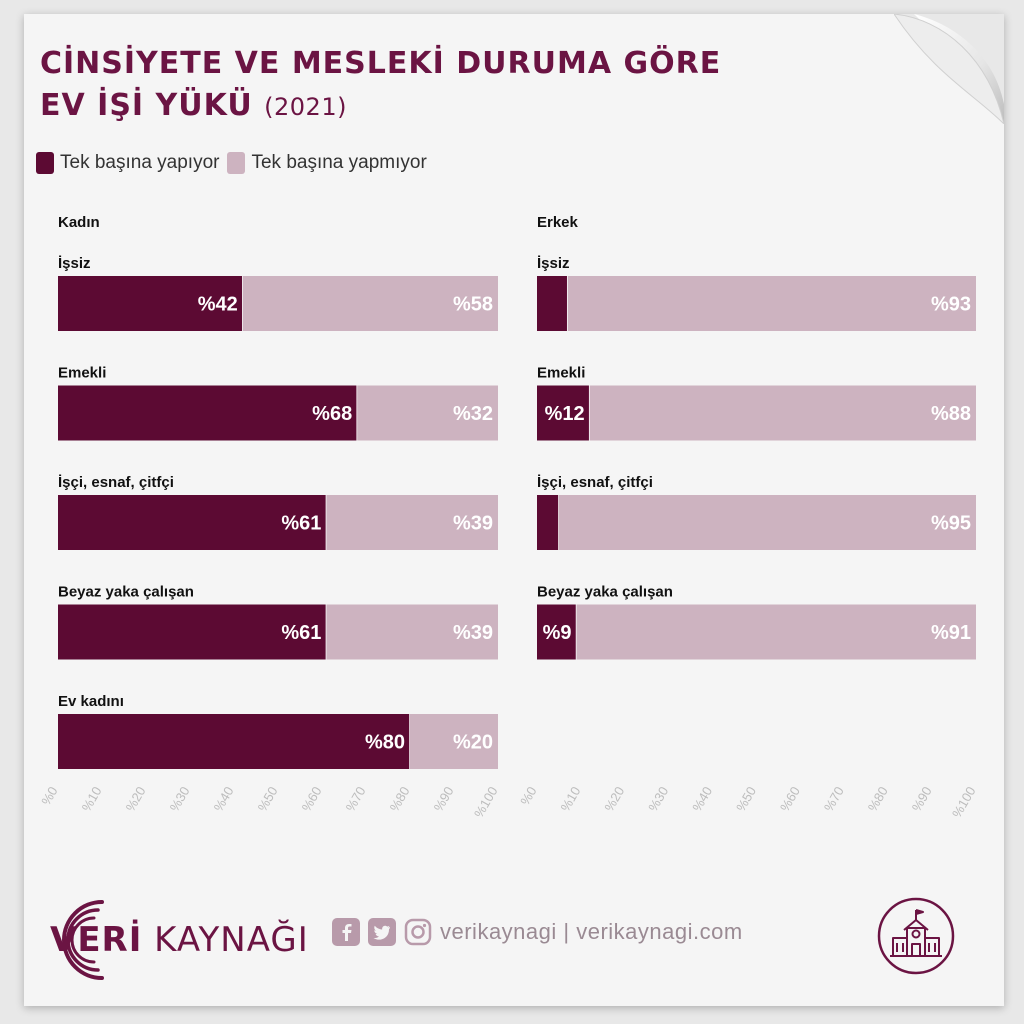 This screenshot has height=1024, width=1024. What do you see at coordinates (45, 163) in the screenshot?
I see `legend-swatch-yapiyor` at bounding box center [45, 163].